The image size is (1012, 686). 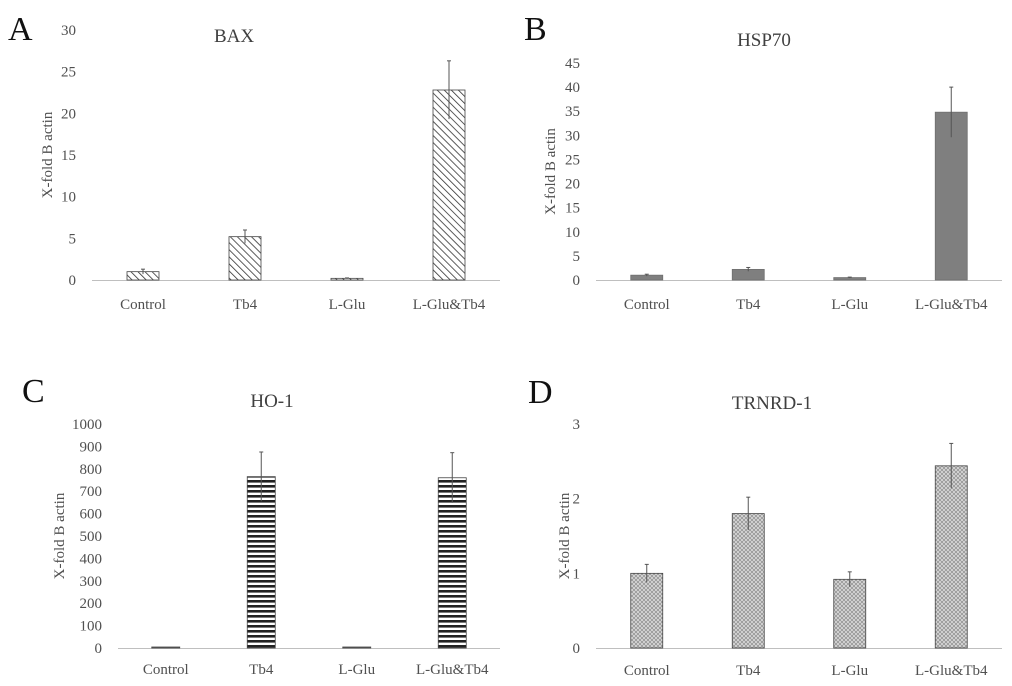 What do you see at coordinates (20, 29) in the screenshot?
I see `panel-letter: A` at bounding box center [20, 29].